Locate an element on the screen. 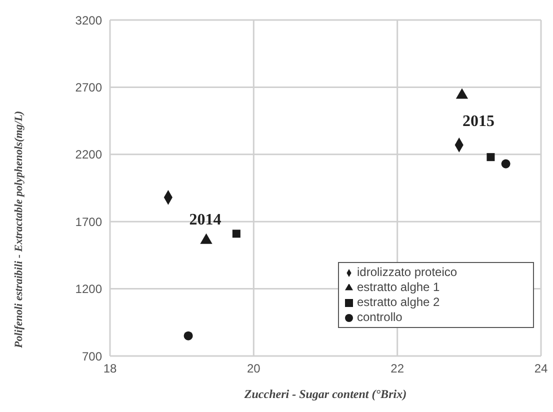  x-tick-label: 24 is located at coordinates (541, 369).